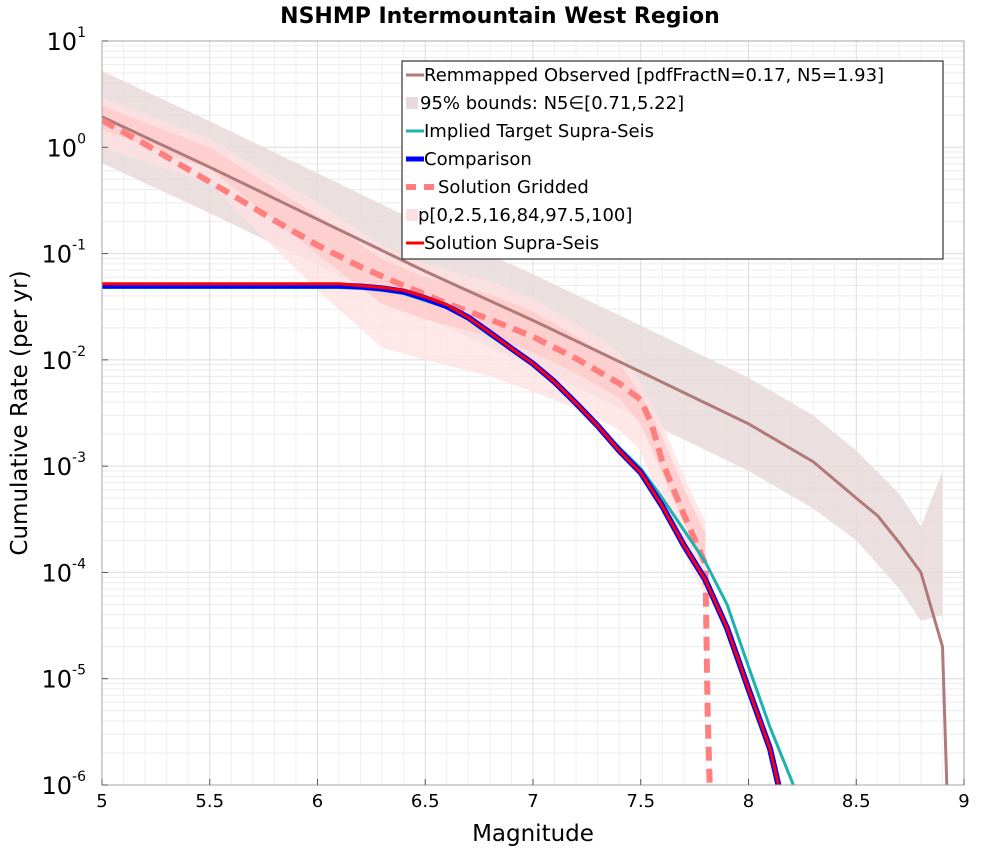 The height and width of the screenshot is (850, 1000). What do you see at coordinates (640, 801) in the screenshot?
I see `x-tick-label: 7.5` at bounding box center [640, 801].